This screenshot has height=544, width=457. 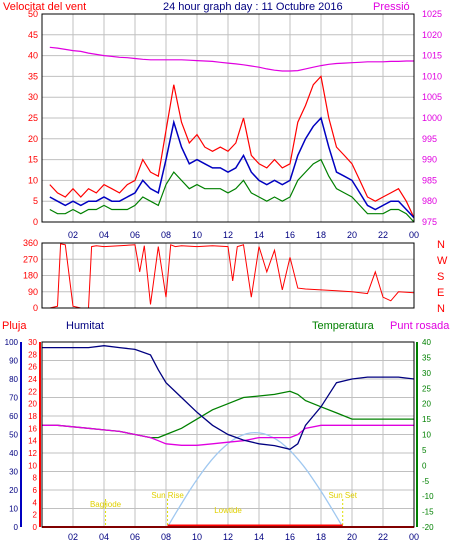 I want to click on wind-x-tick-label: 00, so click(x=414, y=235).